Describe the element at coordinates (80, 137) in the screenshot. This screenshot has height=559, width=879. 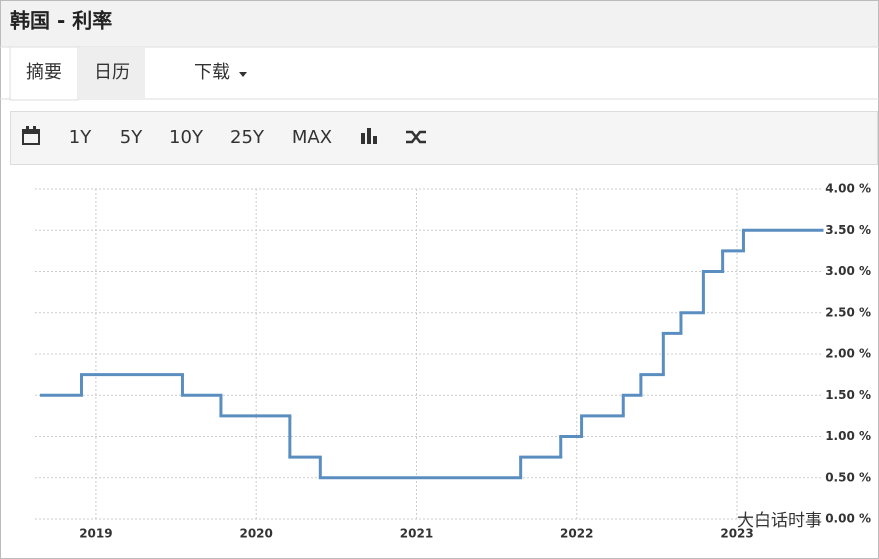
I see `range-button: 1Y` at that location.